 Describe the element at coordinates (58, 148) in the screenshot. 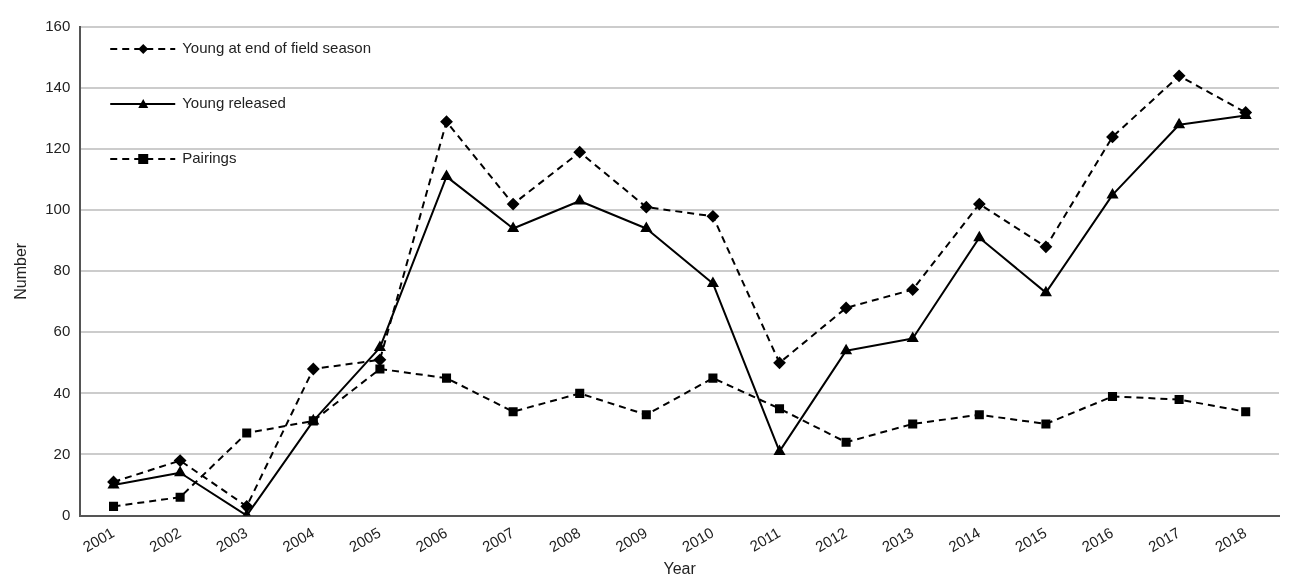

I see `y-tick-label: 120` at that location.